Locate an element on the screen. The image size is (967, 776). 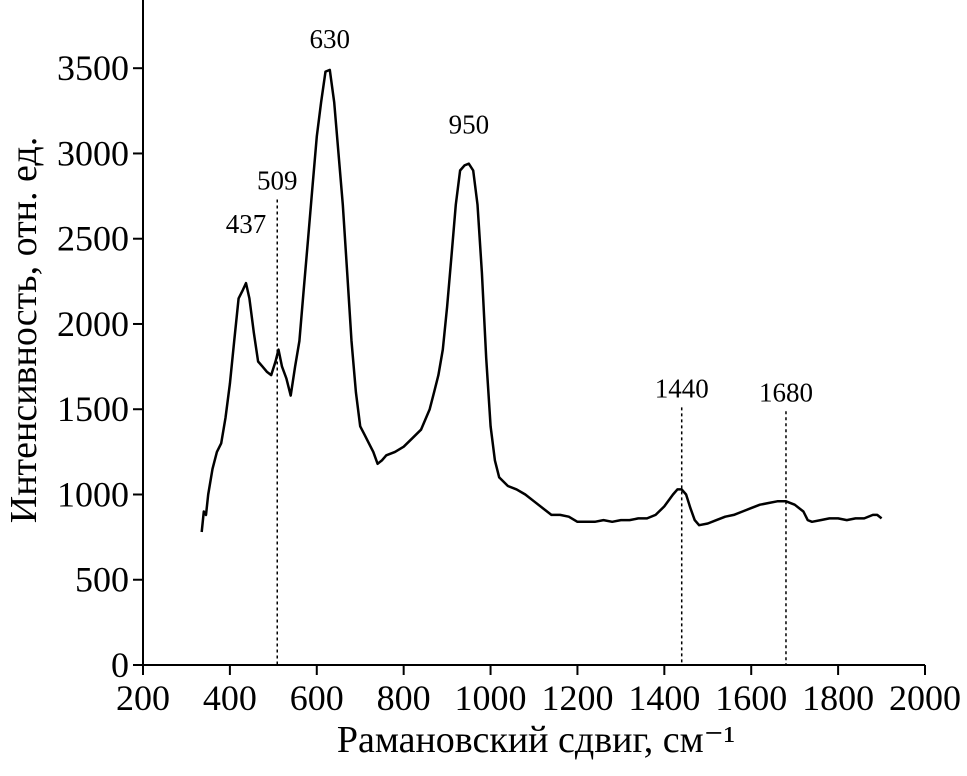
y-tick-label: 2500 is located at coordinates (93, 239).